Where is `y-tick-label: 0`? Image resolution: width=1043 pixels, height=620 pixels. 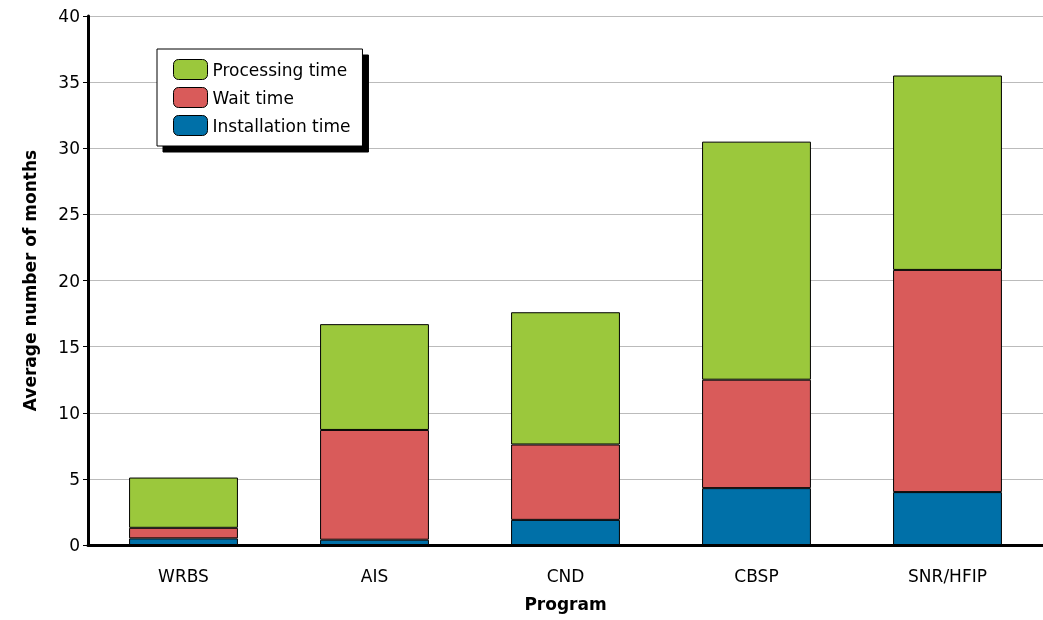 y-tick-label: 0 is located at coordinates (74, 545).